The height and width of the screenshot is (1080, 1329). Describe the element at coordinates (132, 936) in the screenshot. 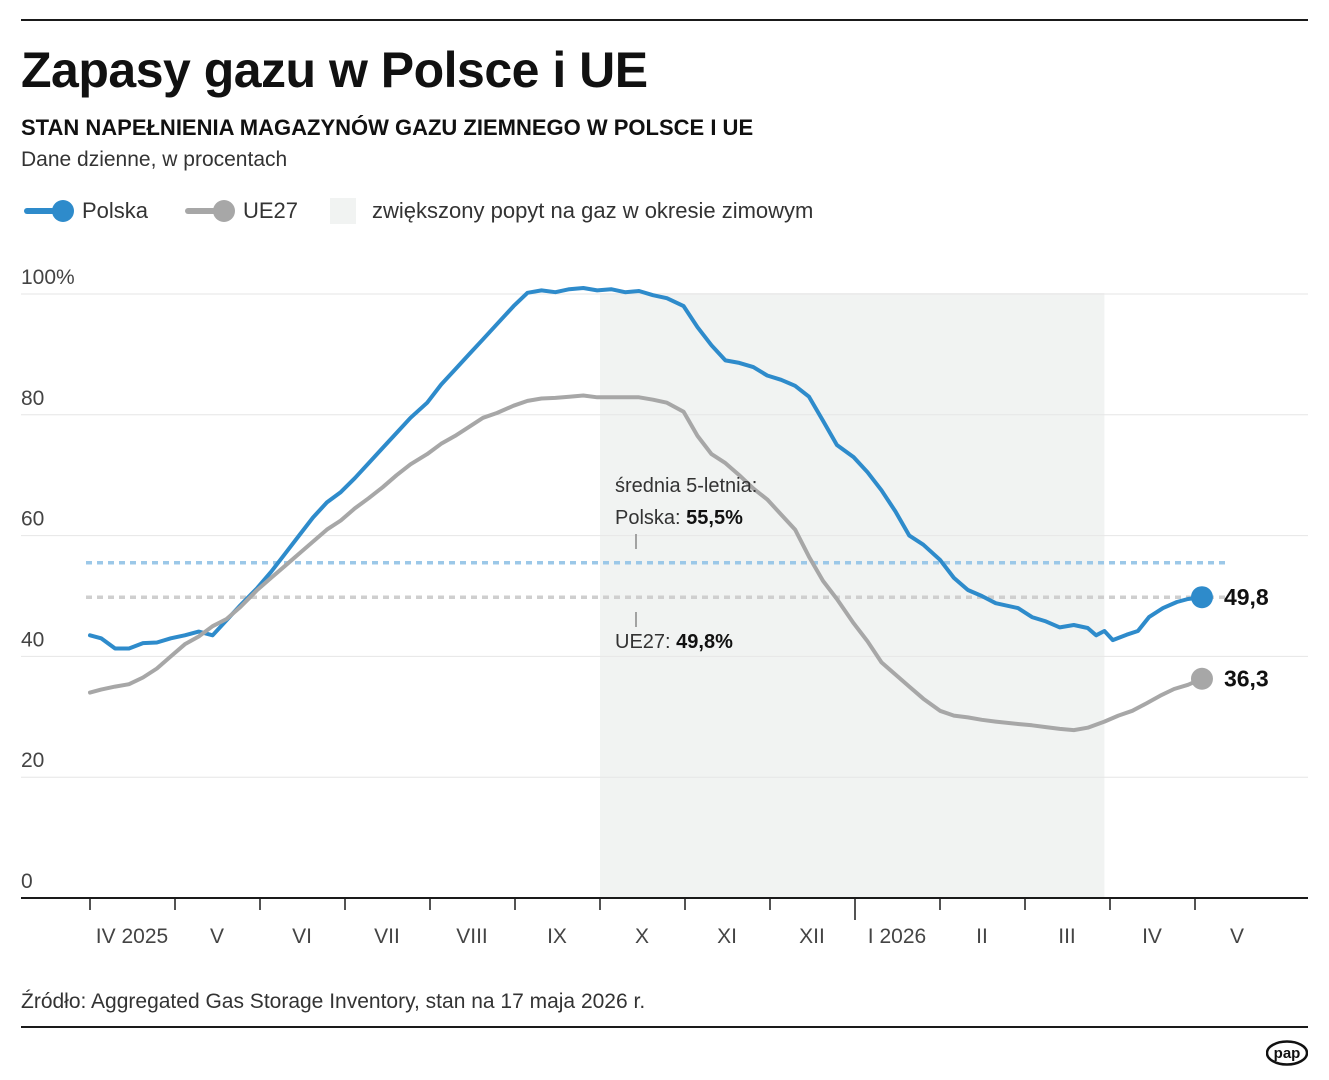

I see `x-tick-label: IV 2025` at that location.